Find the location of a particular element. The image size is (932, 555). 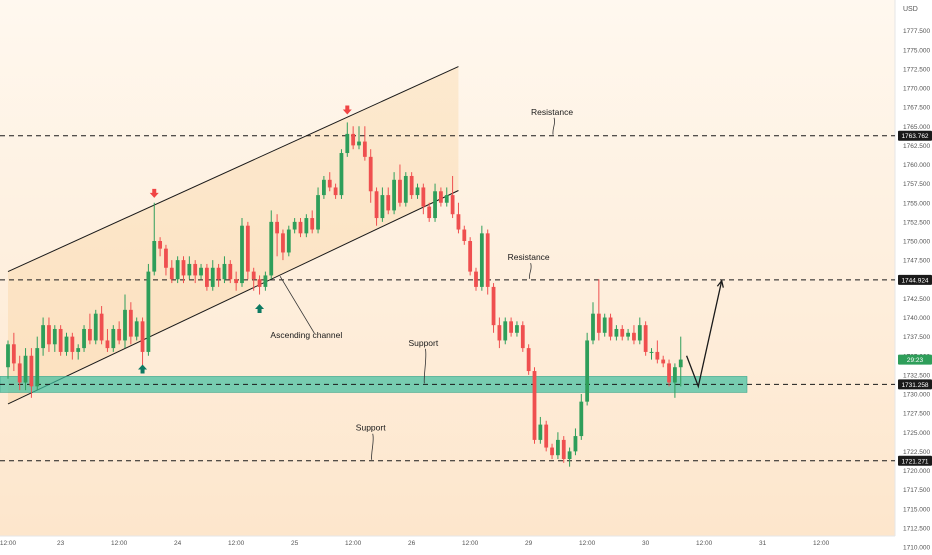

projection-line is located at coordinates (704, 334).